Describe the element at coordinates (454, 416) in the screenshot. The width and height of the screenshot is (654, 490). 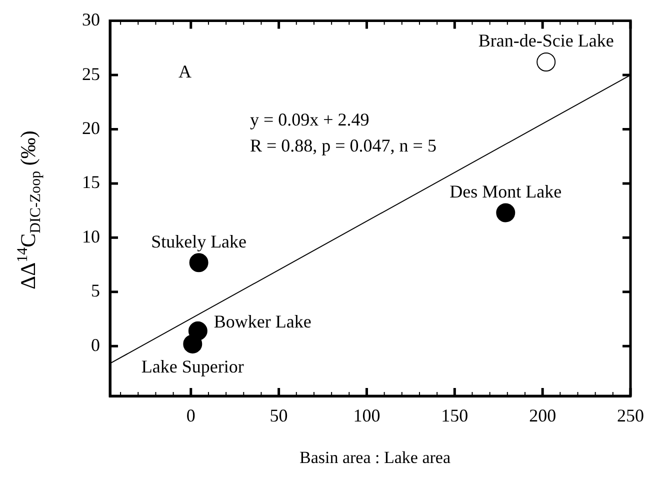
I see `x-tick-label: 150` at that location.